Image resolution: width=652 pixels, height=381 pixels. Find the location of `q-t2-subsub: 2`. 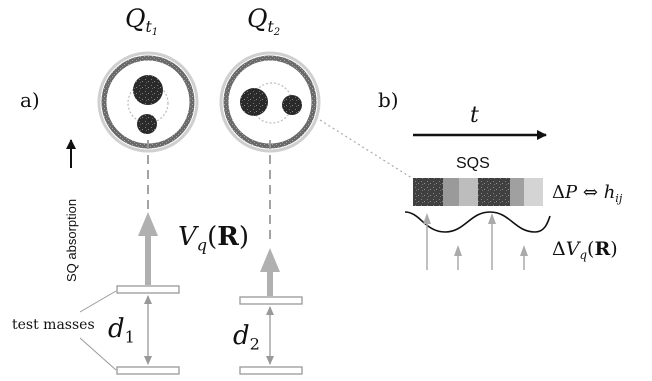

q-t2-subsub: 2 is located at coordinates (277, 33).